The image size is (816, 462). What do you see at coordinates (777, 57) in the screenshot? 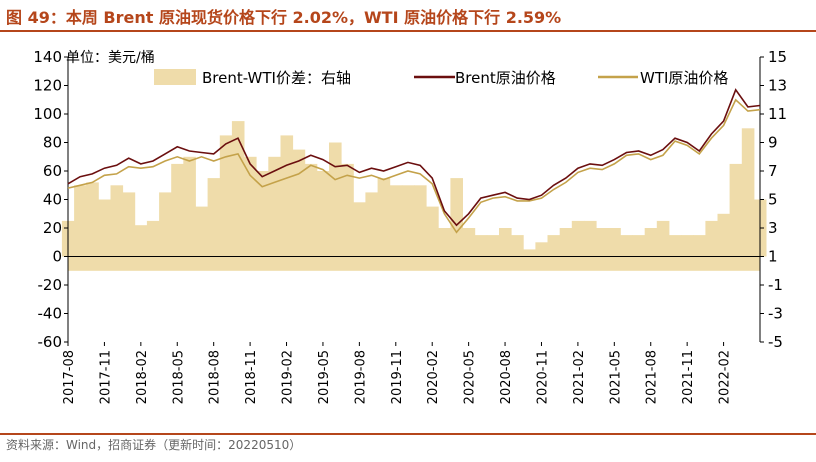
I see `right-tick-label: 15` at bounding box center [777, 57].